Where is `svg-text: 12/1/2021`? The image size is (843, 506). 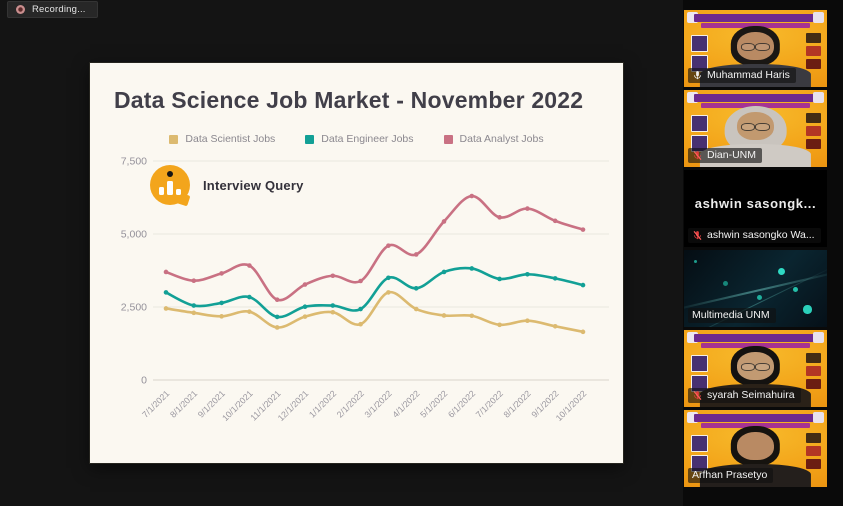
svg-text: 12/1/2021 is located at coordinates (293, 405).